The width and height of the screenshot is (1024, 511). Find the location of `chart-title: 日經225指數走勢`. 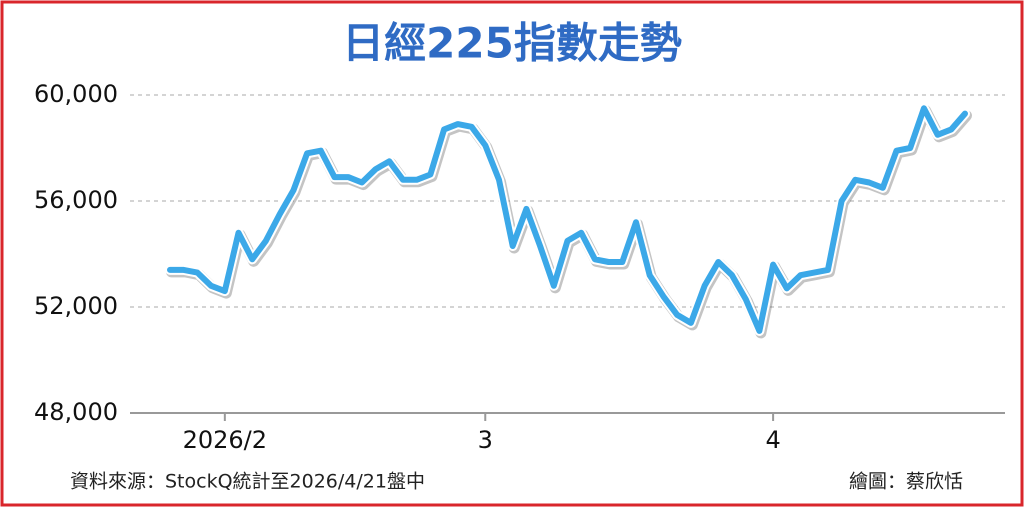

chart-title: 日經225指數走勢 is located at coordinates (512, 43).